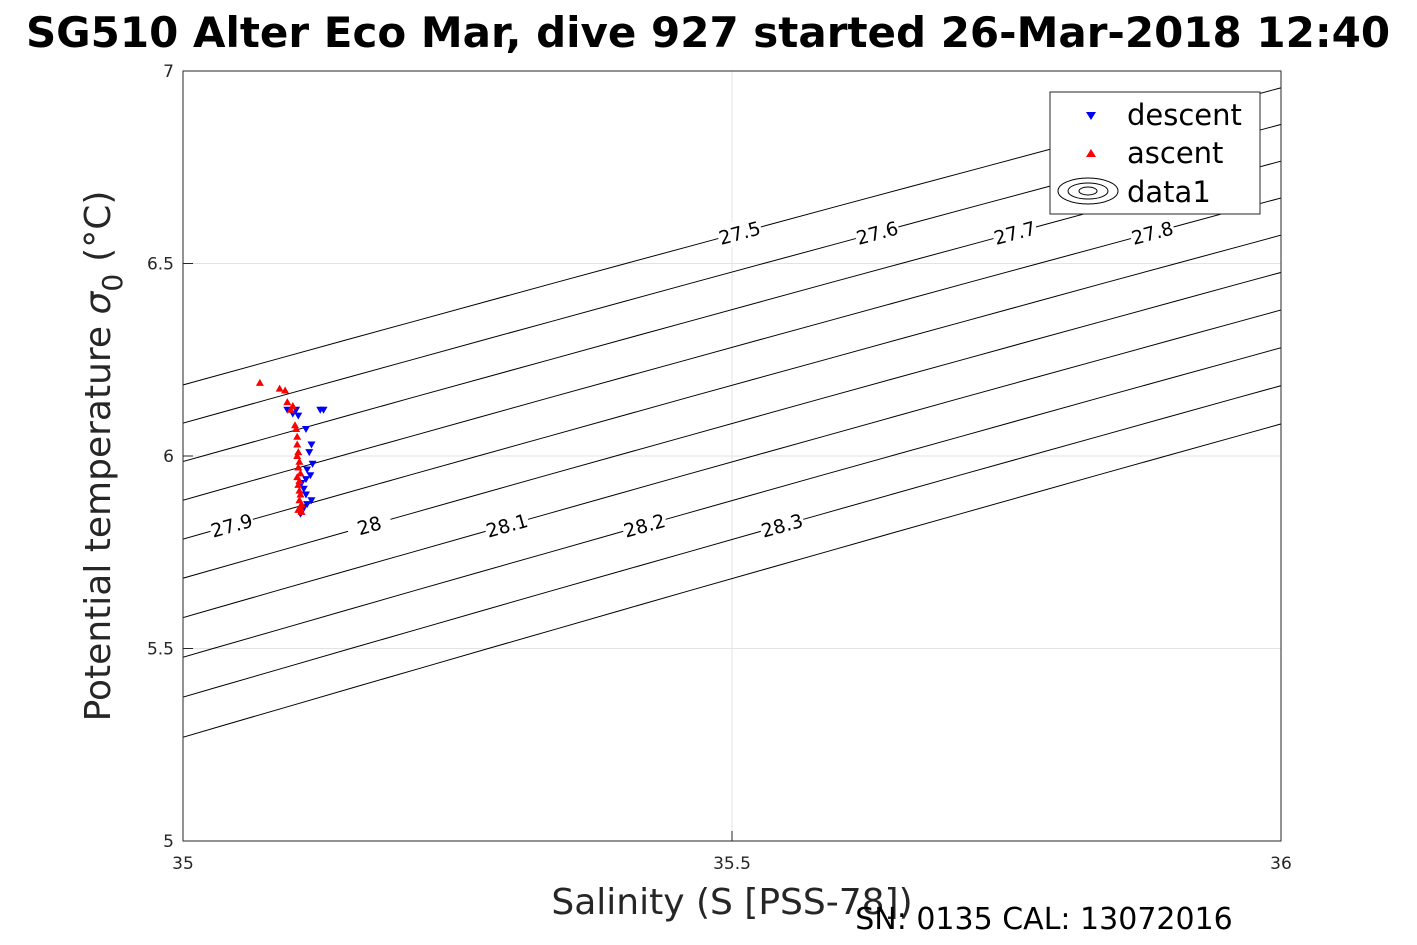 This screenshot has width=1417, height=945. Describe the element at coordinates (1091, 116) in the screenshot. I see `legend-marker-descent` at that location.